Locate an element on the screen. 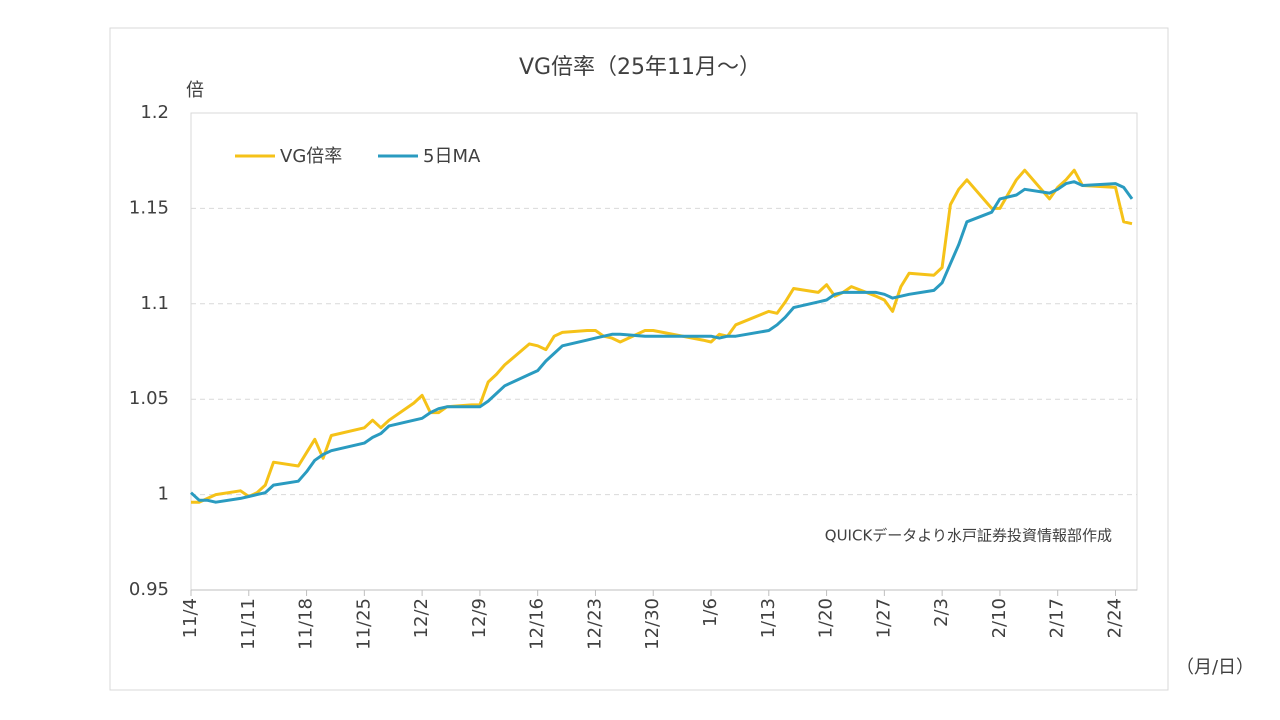 This screenshot has height=720, width=1280. y-tick-label: 1.1 is located at coordinates (154, 303).